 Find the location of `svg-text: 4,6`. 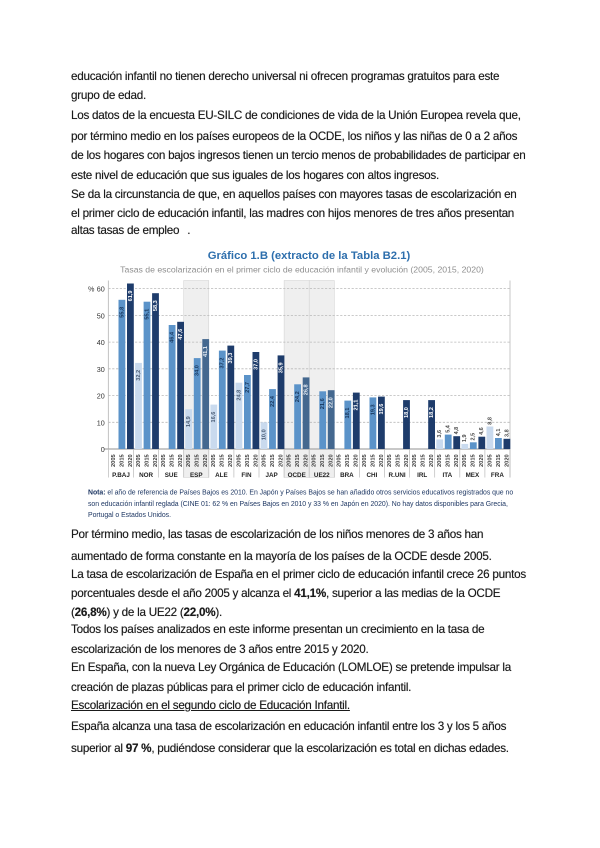

svg-text: 4,6 is located at coordinates (482, 431).